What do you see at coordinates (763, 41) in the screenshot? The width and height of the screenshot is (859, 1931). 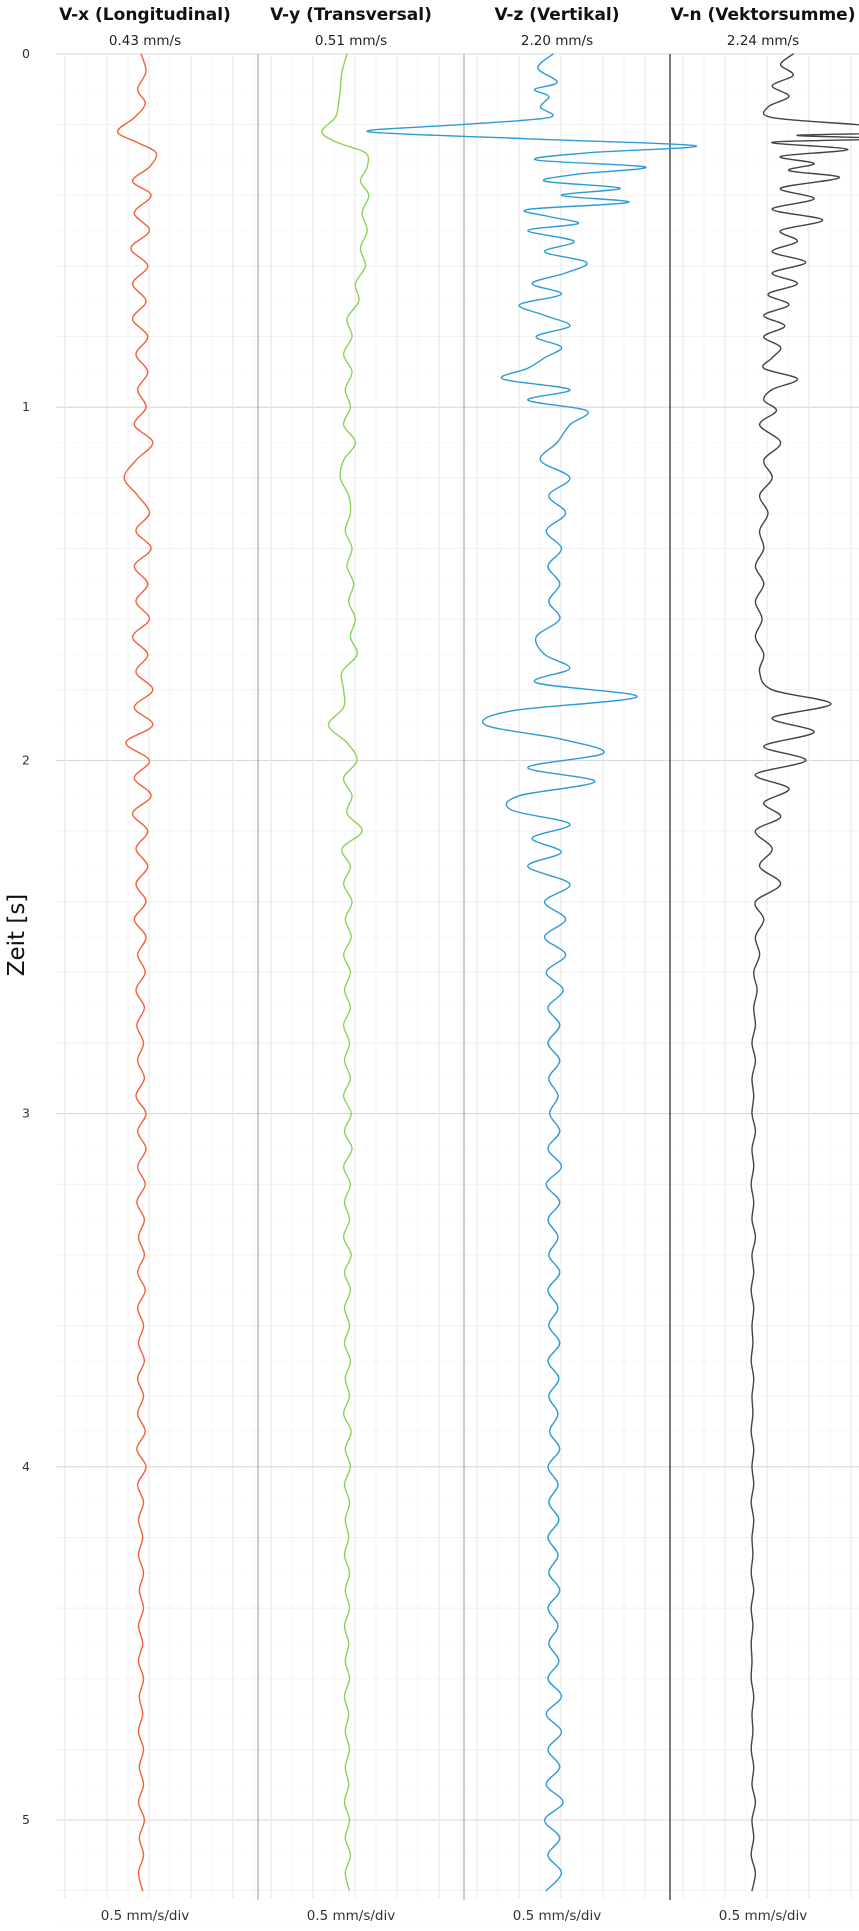 I see `panel-peak-value: 2.24 mm/s` at bounding box center [763, 41].